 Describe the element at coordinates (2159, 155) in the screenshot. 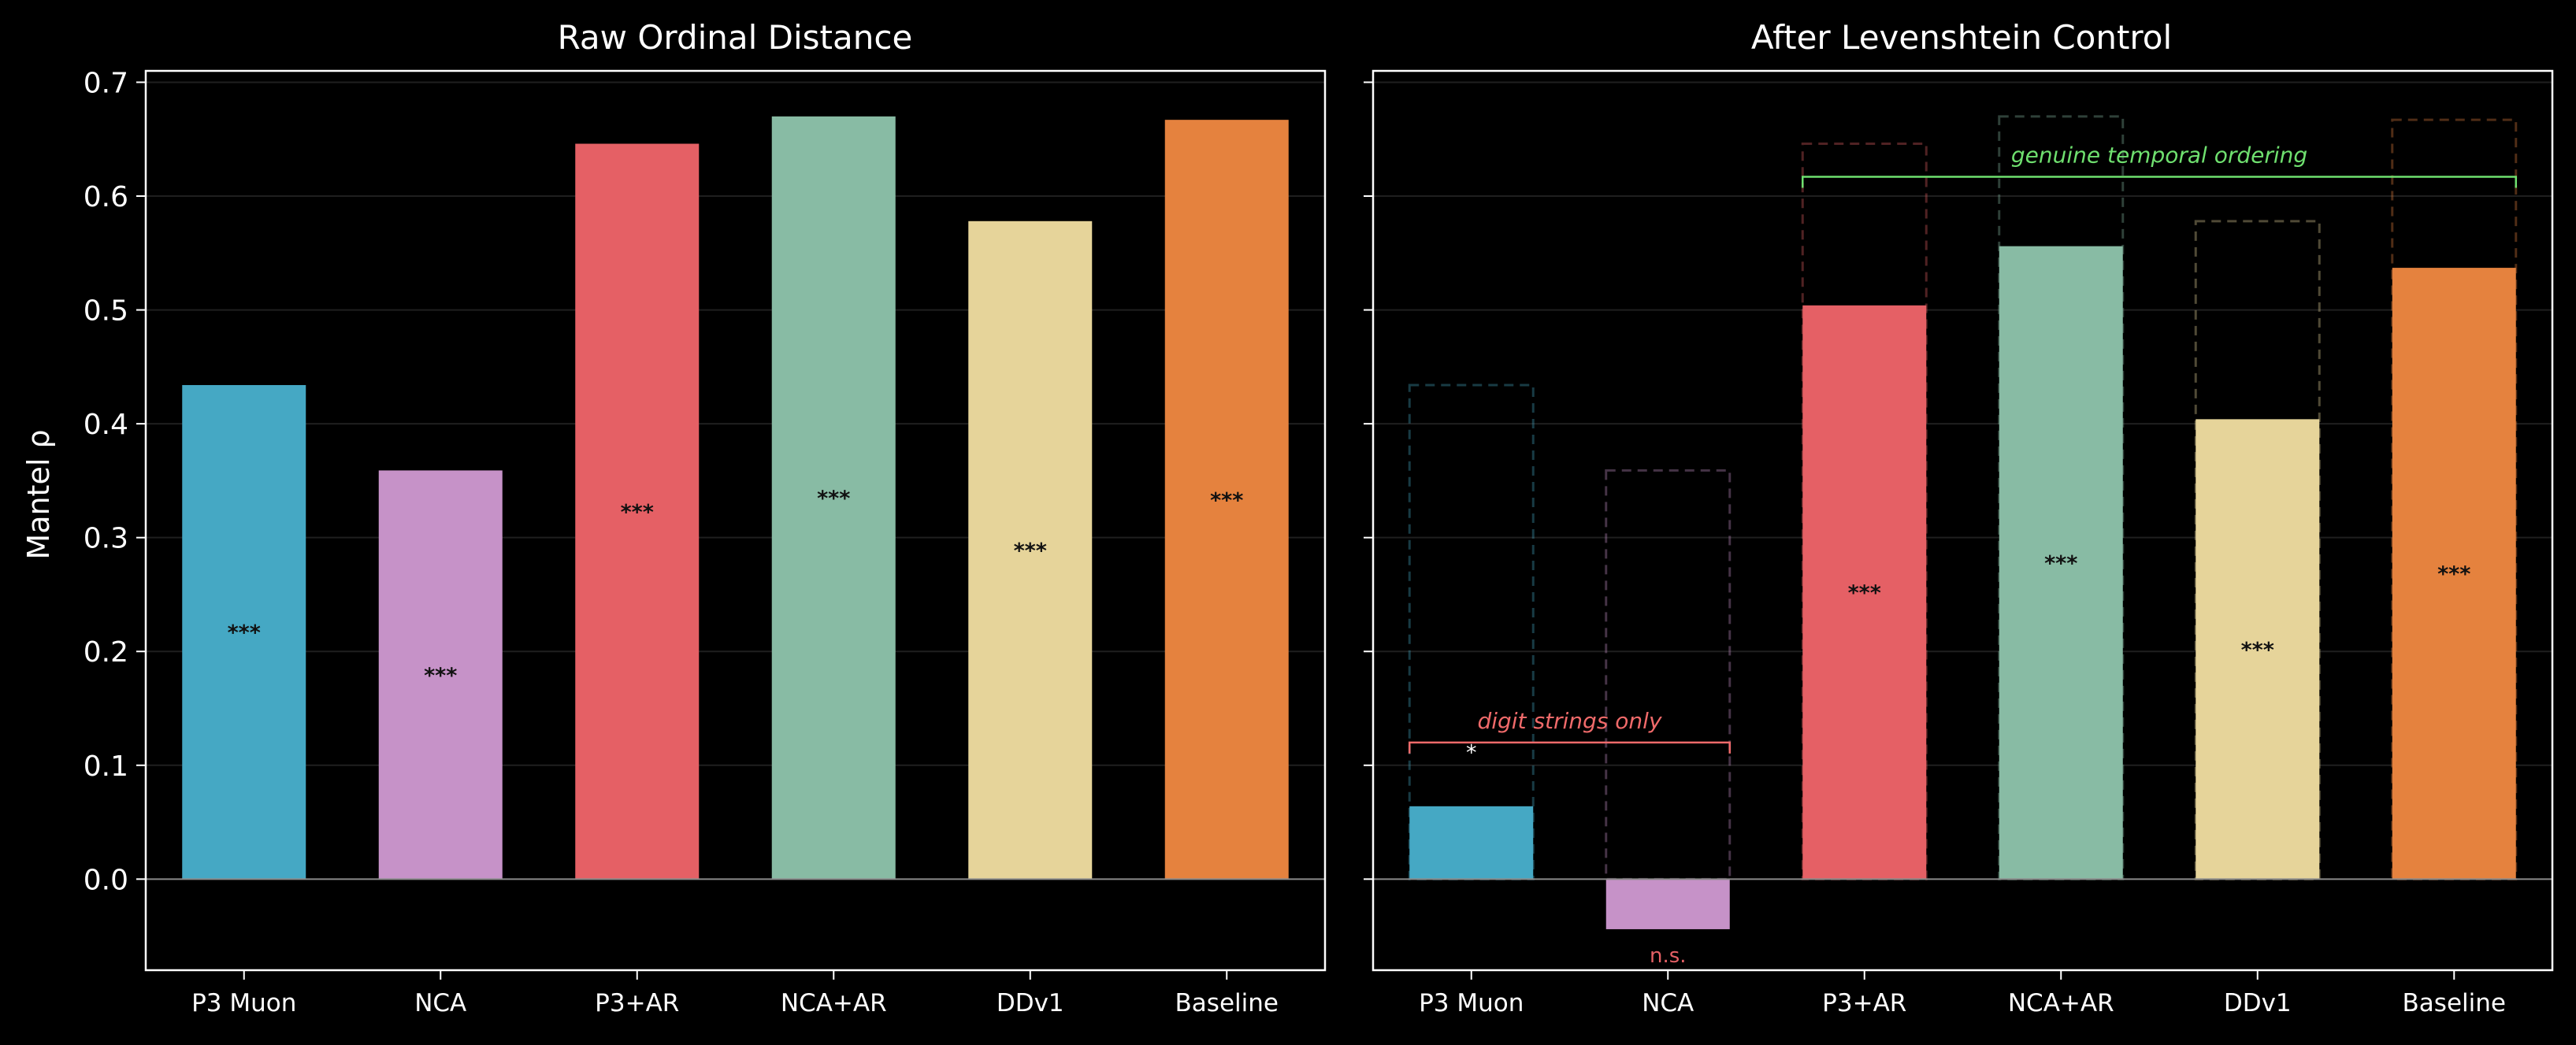

I see `annotation-label: genuine temporal ordering` at that location.